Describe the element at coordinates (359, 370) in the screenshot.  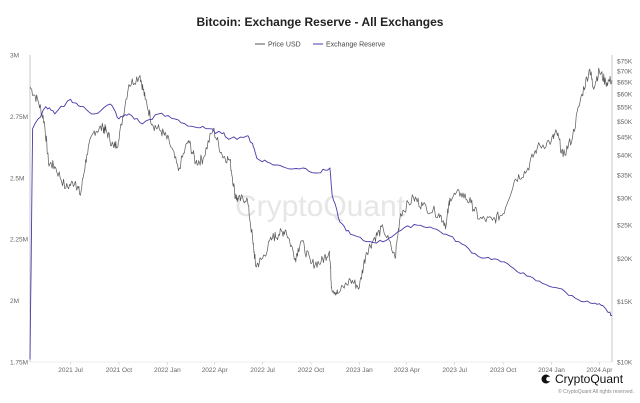
I see `x-tick-label: 2023 Jan` at that location.